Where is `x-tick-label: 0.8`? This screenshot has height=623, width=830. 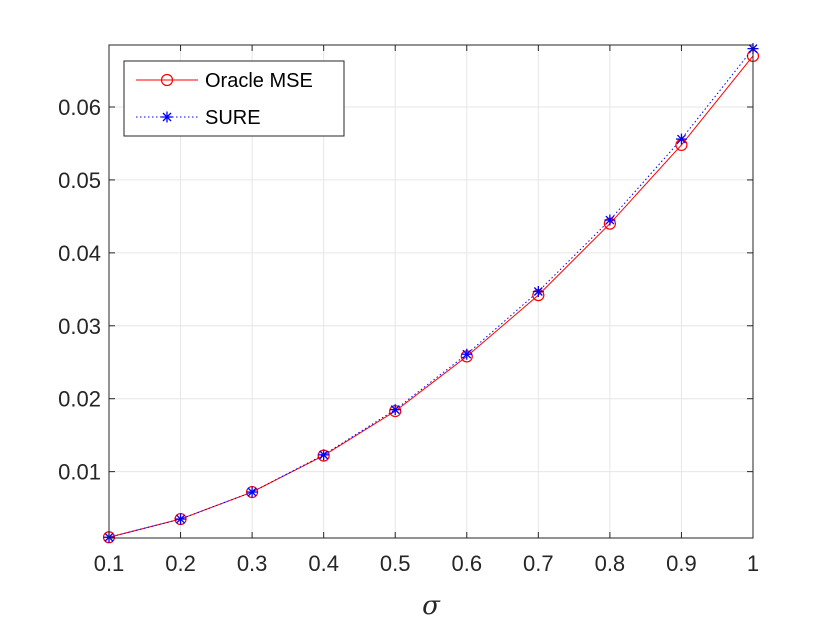 x-tick-label: 0.8 is located at coordinates (610, 563).